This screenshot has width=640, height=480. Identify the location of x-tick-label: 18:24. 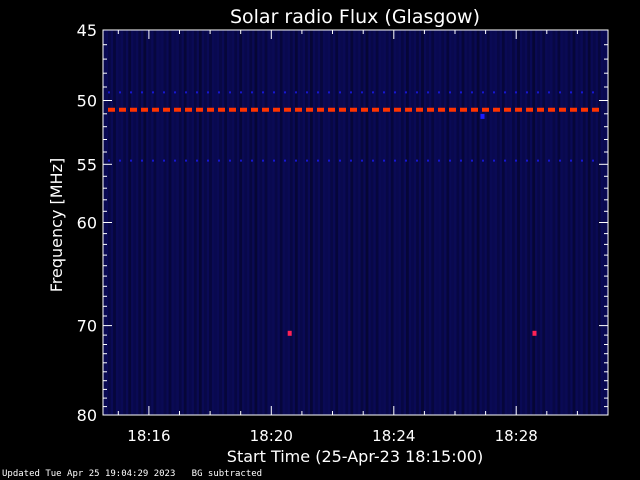
(393, 436).